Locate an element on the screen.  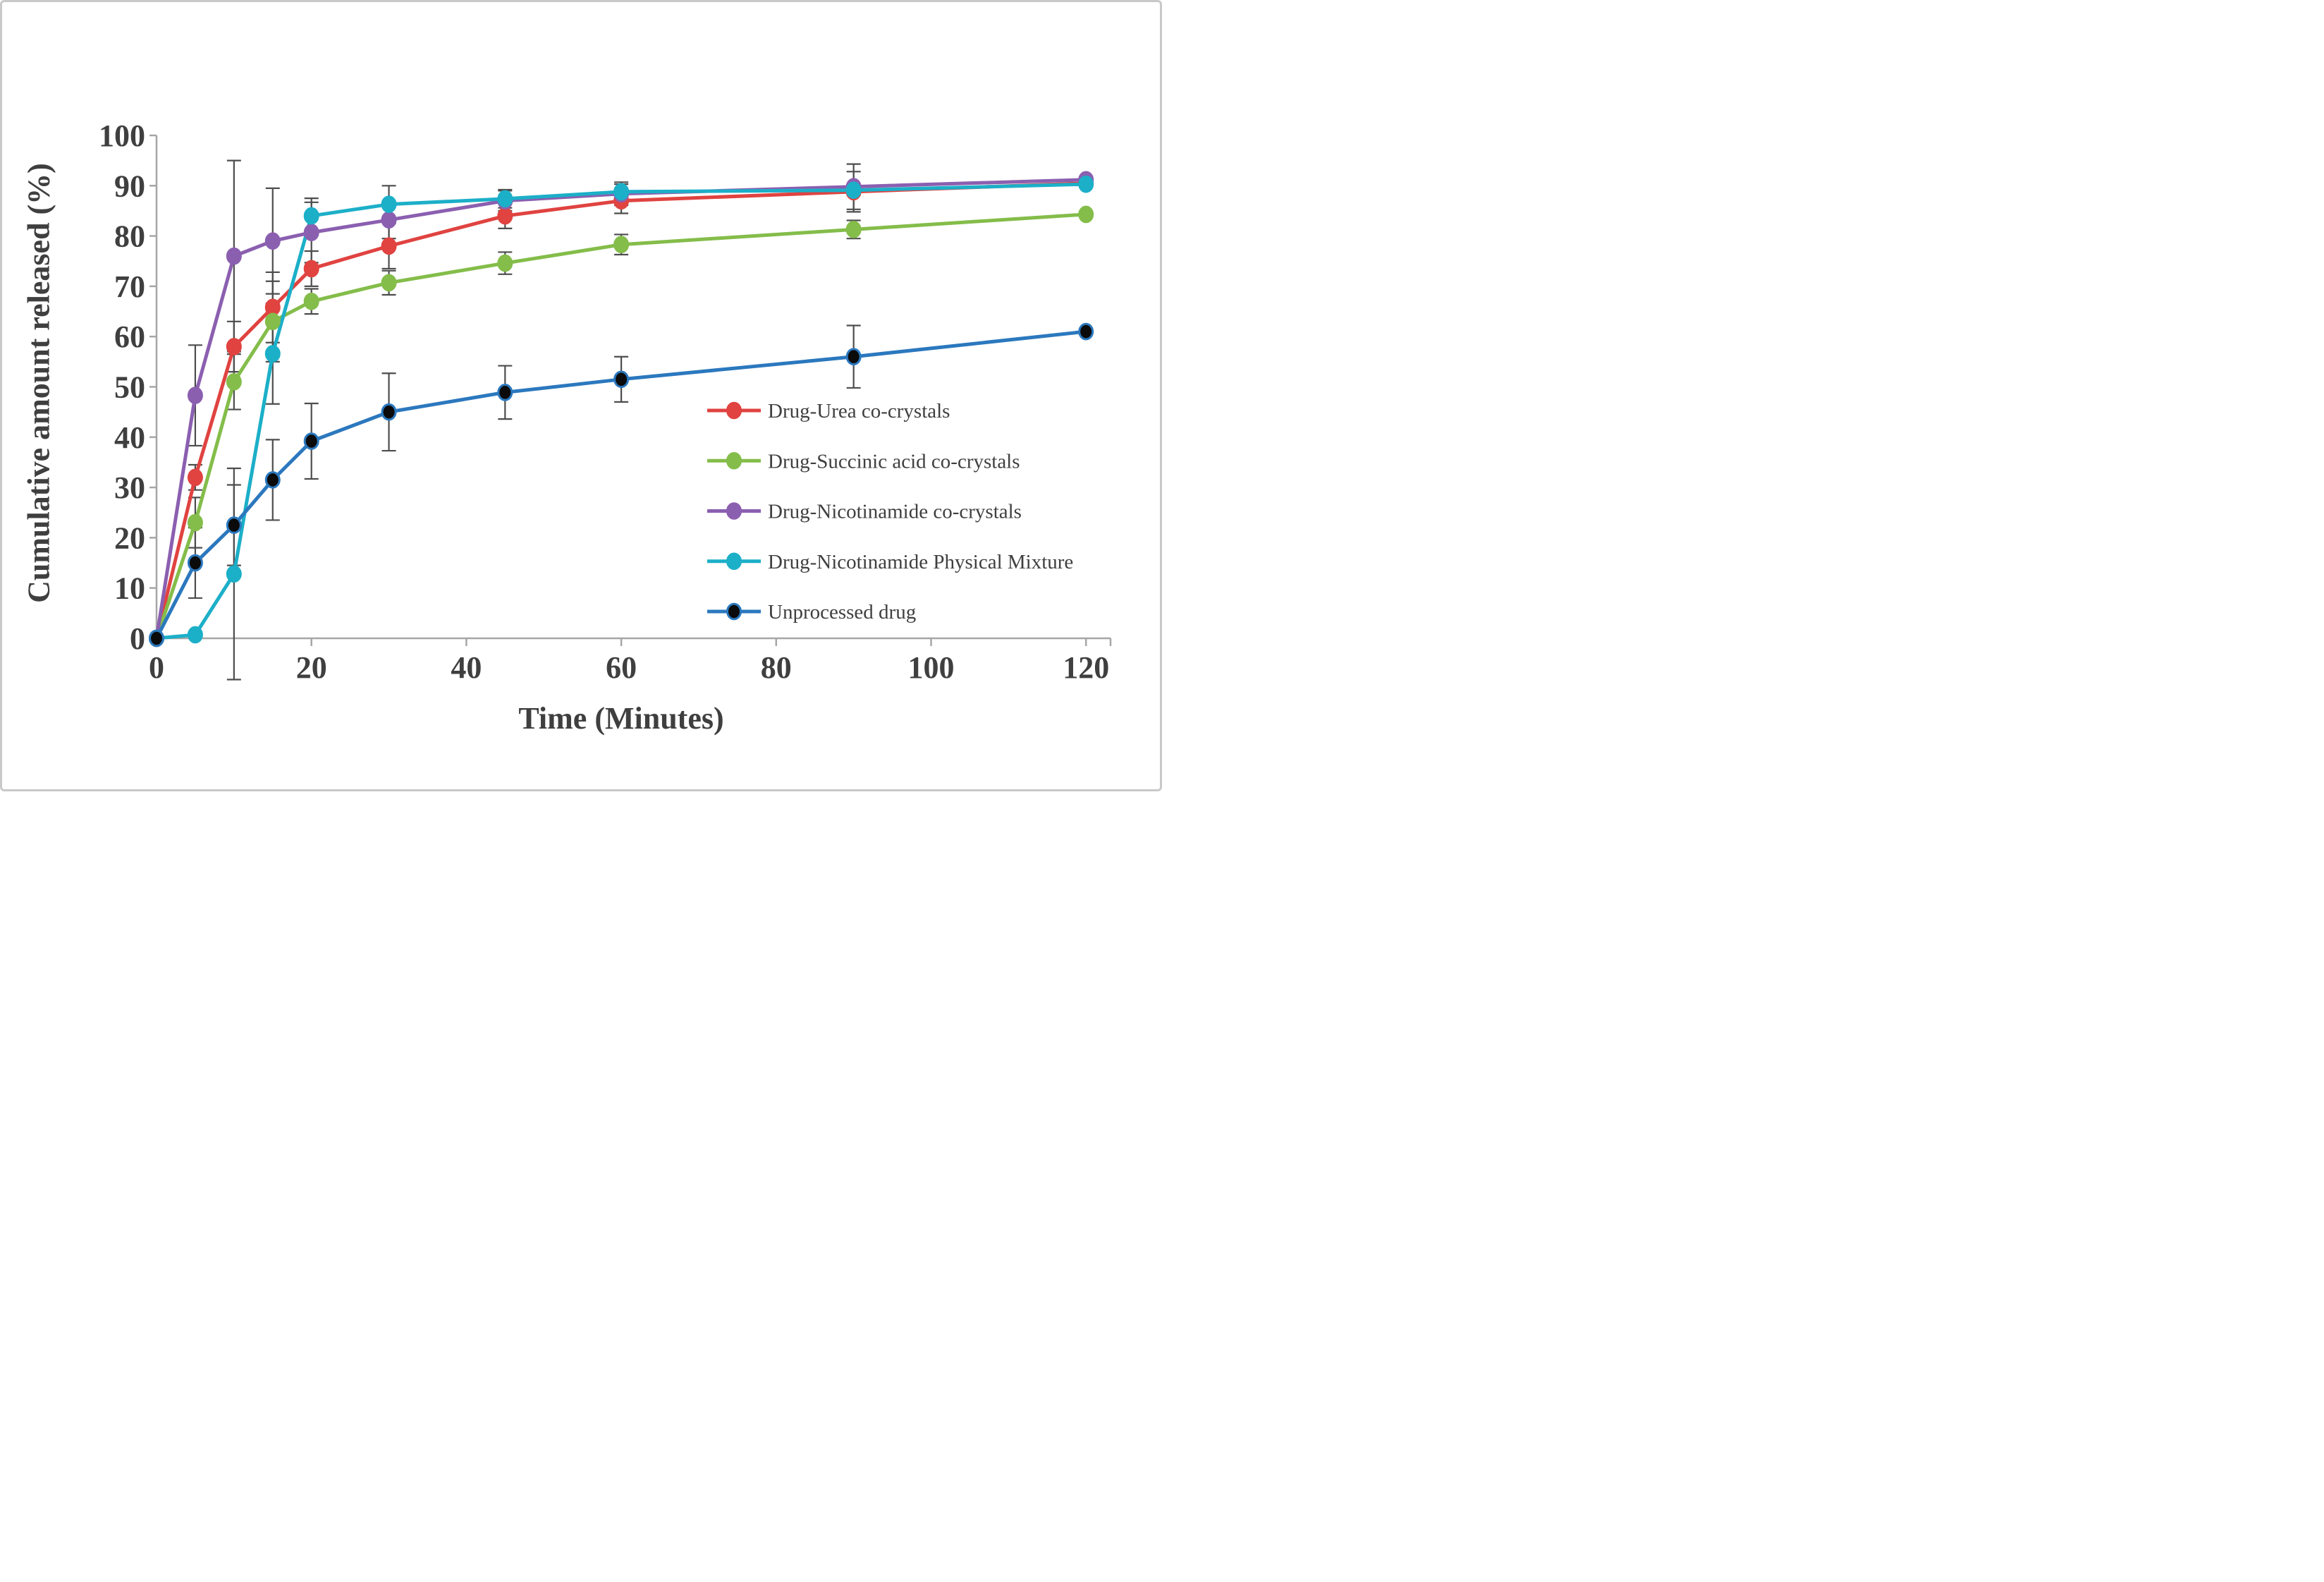
x-tick-label: 120 is located at coordinates (1086, 667).